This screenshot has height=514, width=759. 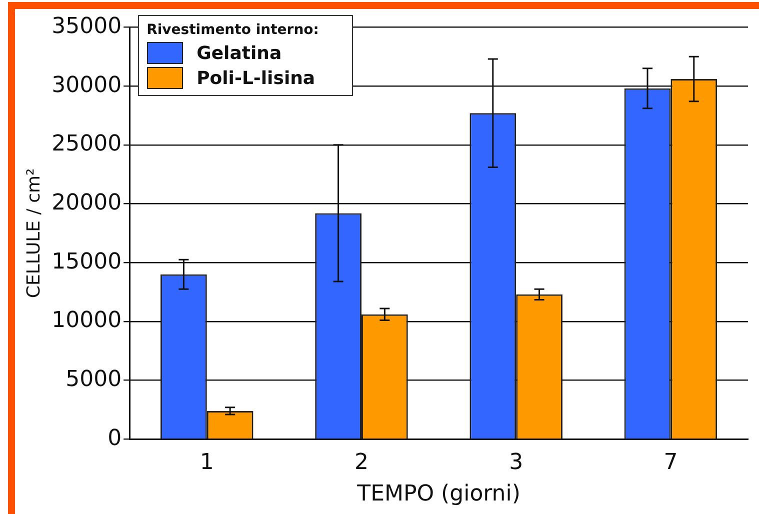 What do you see at coordinates (671, 463) in the screenshot?
I see `x-tick-label: 7` at bounding box center [671, 463].